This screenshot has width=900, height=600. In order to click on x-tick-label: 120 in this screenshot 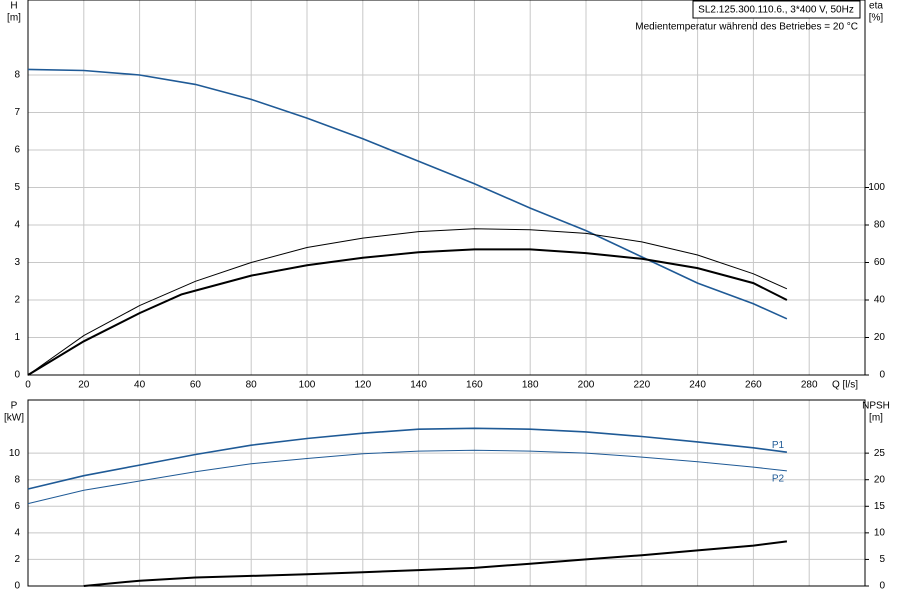, I will do `click(362, 385)`.